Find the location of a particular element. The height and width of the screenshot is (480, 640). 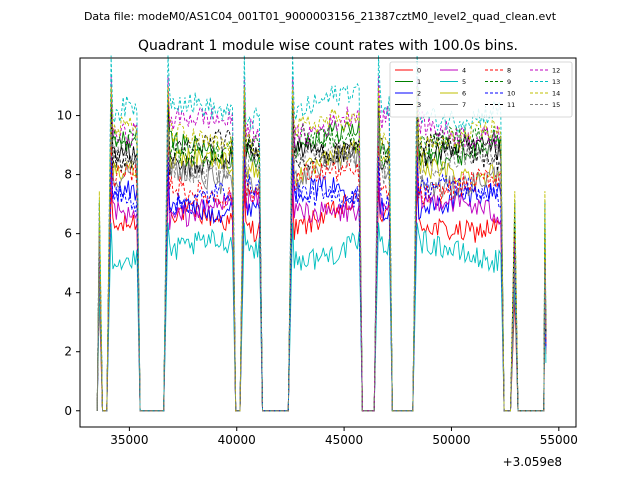

legend-label-2: 2 is located at coordinates (419, 94).